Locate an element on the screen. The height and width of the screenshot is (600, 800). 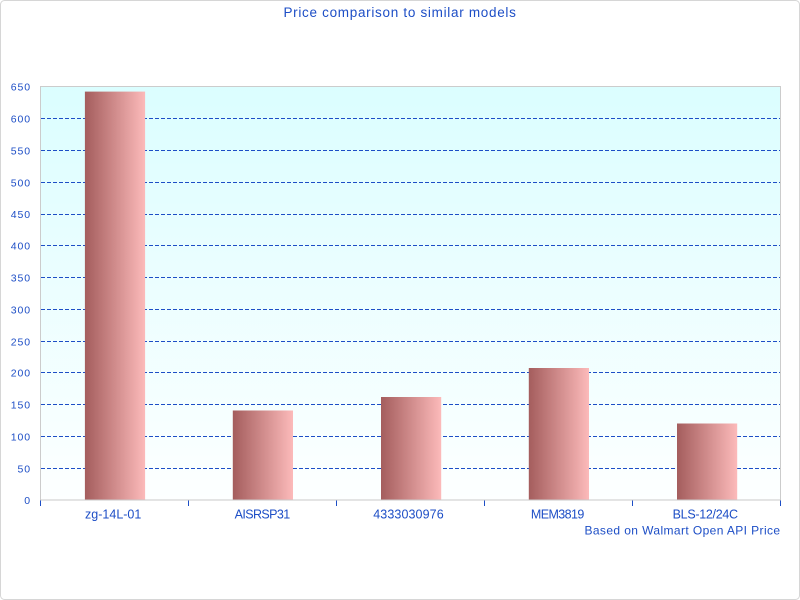
svg-text: 650 is located at coordinates (21, 88).